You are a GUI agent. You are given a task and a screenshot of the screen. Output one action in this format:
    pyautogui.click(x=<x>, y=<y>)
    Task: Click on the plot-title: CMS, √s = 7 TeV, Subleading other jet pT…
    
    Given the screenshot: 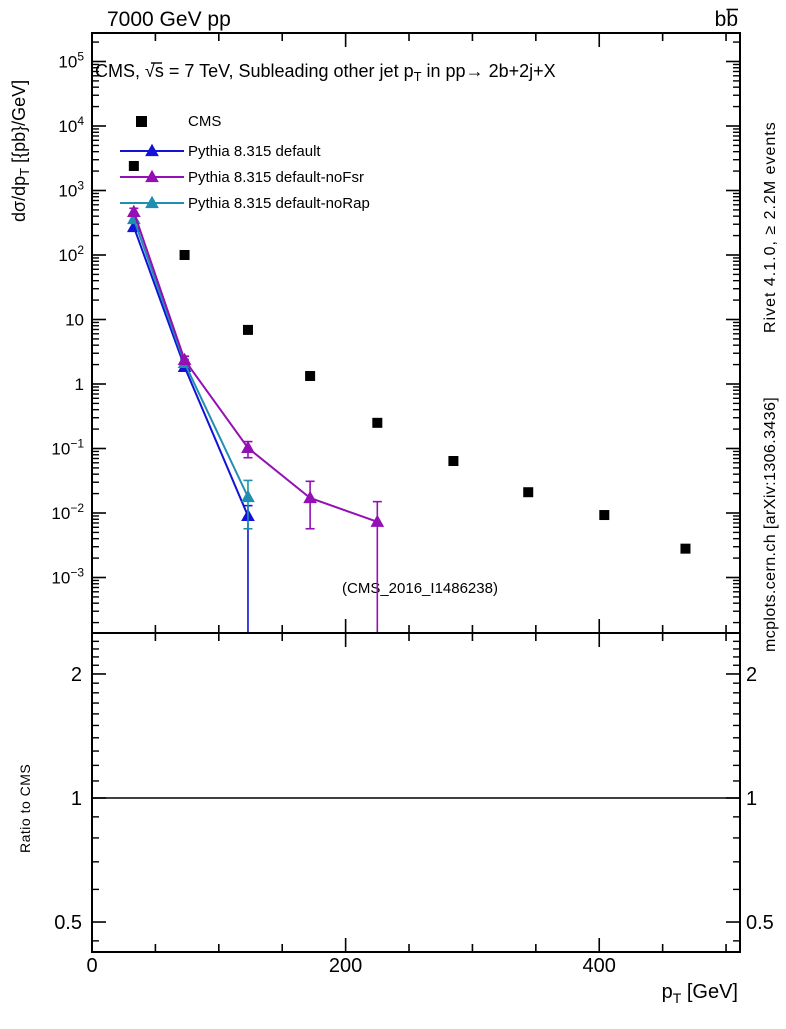 What is the action you would take?
    pyautogui.click(x=325, y=72)
    